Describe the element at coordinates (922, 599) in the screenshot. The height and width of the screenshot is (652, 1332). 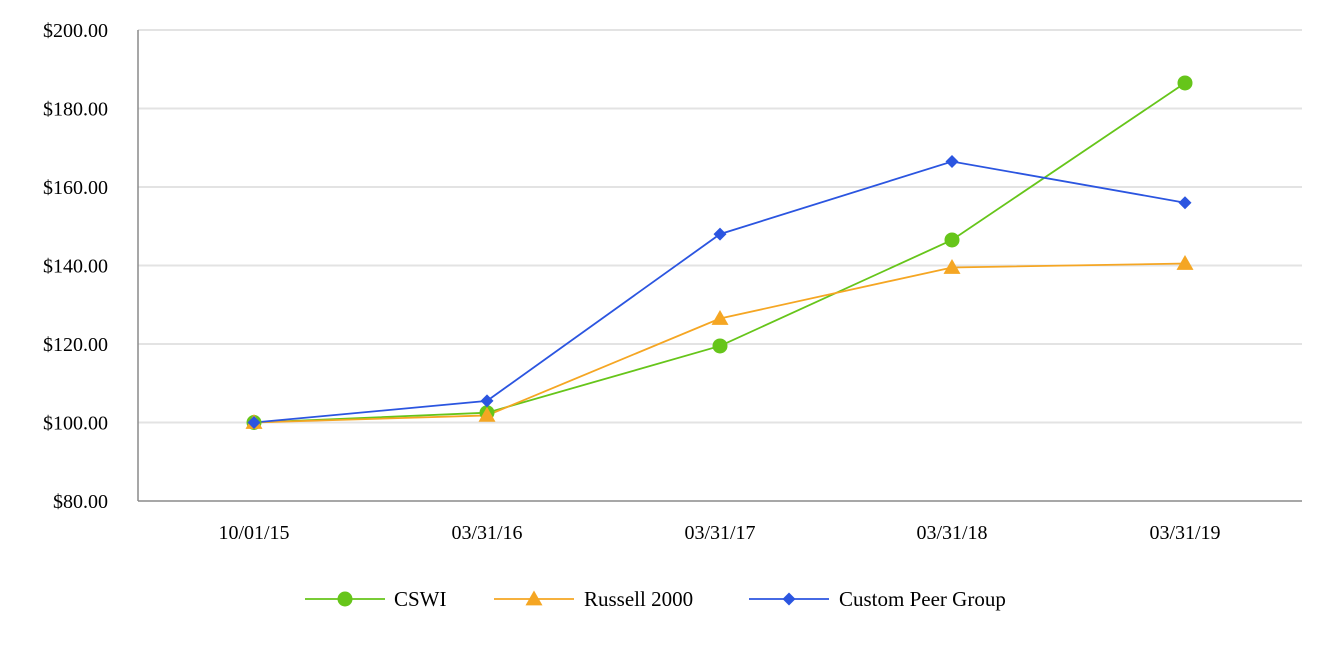
I see `legend-label: Custom Peer Group` at that location.